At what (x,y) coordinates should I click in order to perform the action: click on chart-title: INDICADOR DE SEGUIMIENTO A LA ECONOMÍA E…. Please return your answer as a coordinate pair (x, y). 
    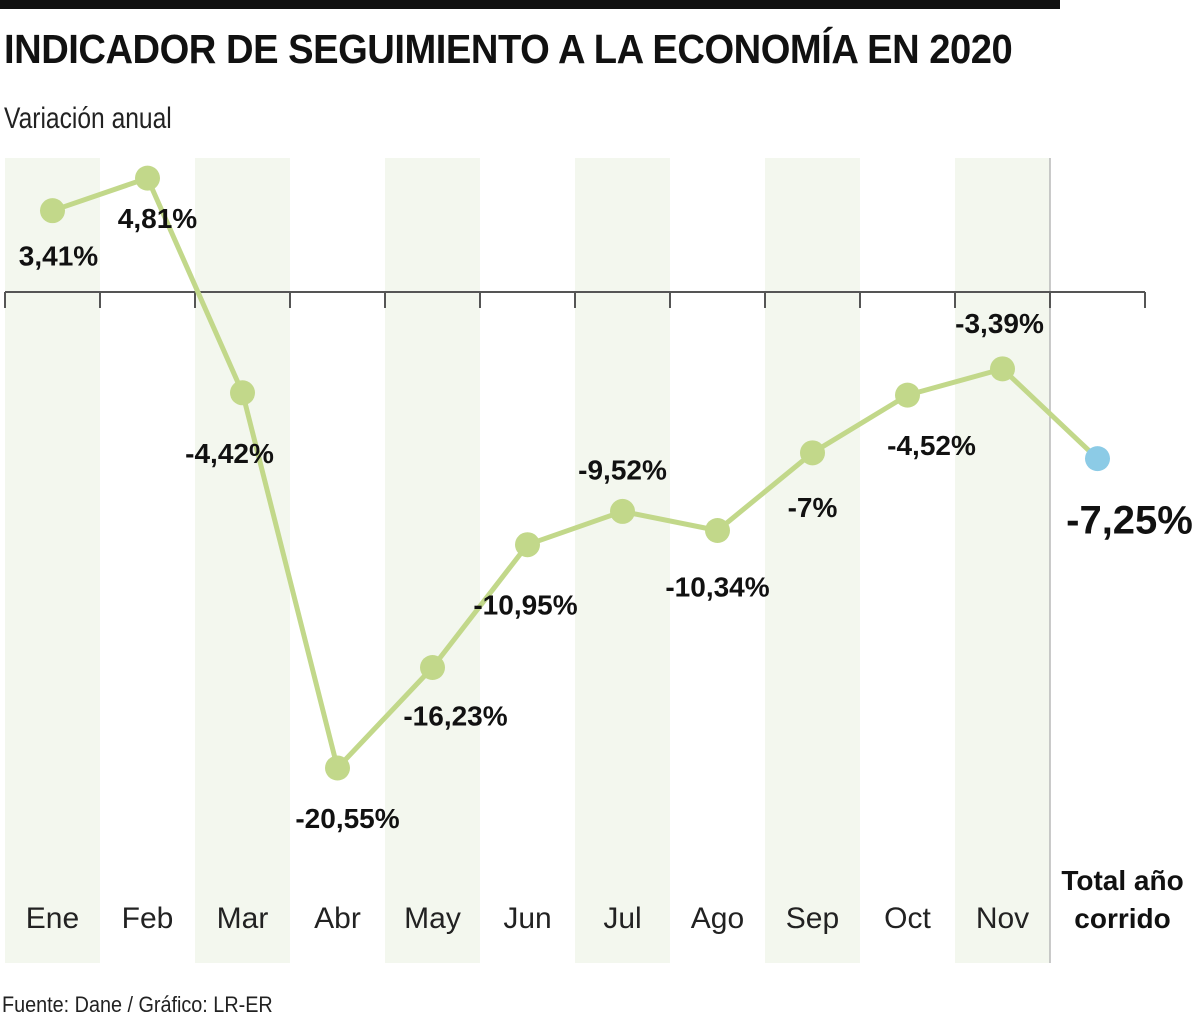
    Looking at the image, I should click on (508, 49).